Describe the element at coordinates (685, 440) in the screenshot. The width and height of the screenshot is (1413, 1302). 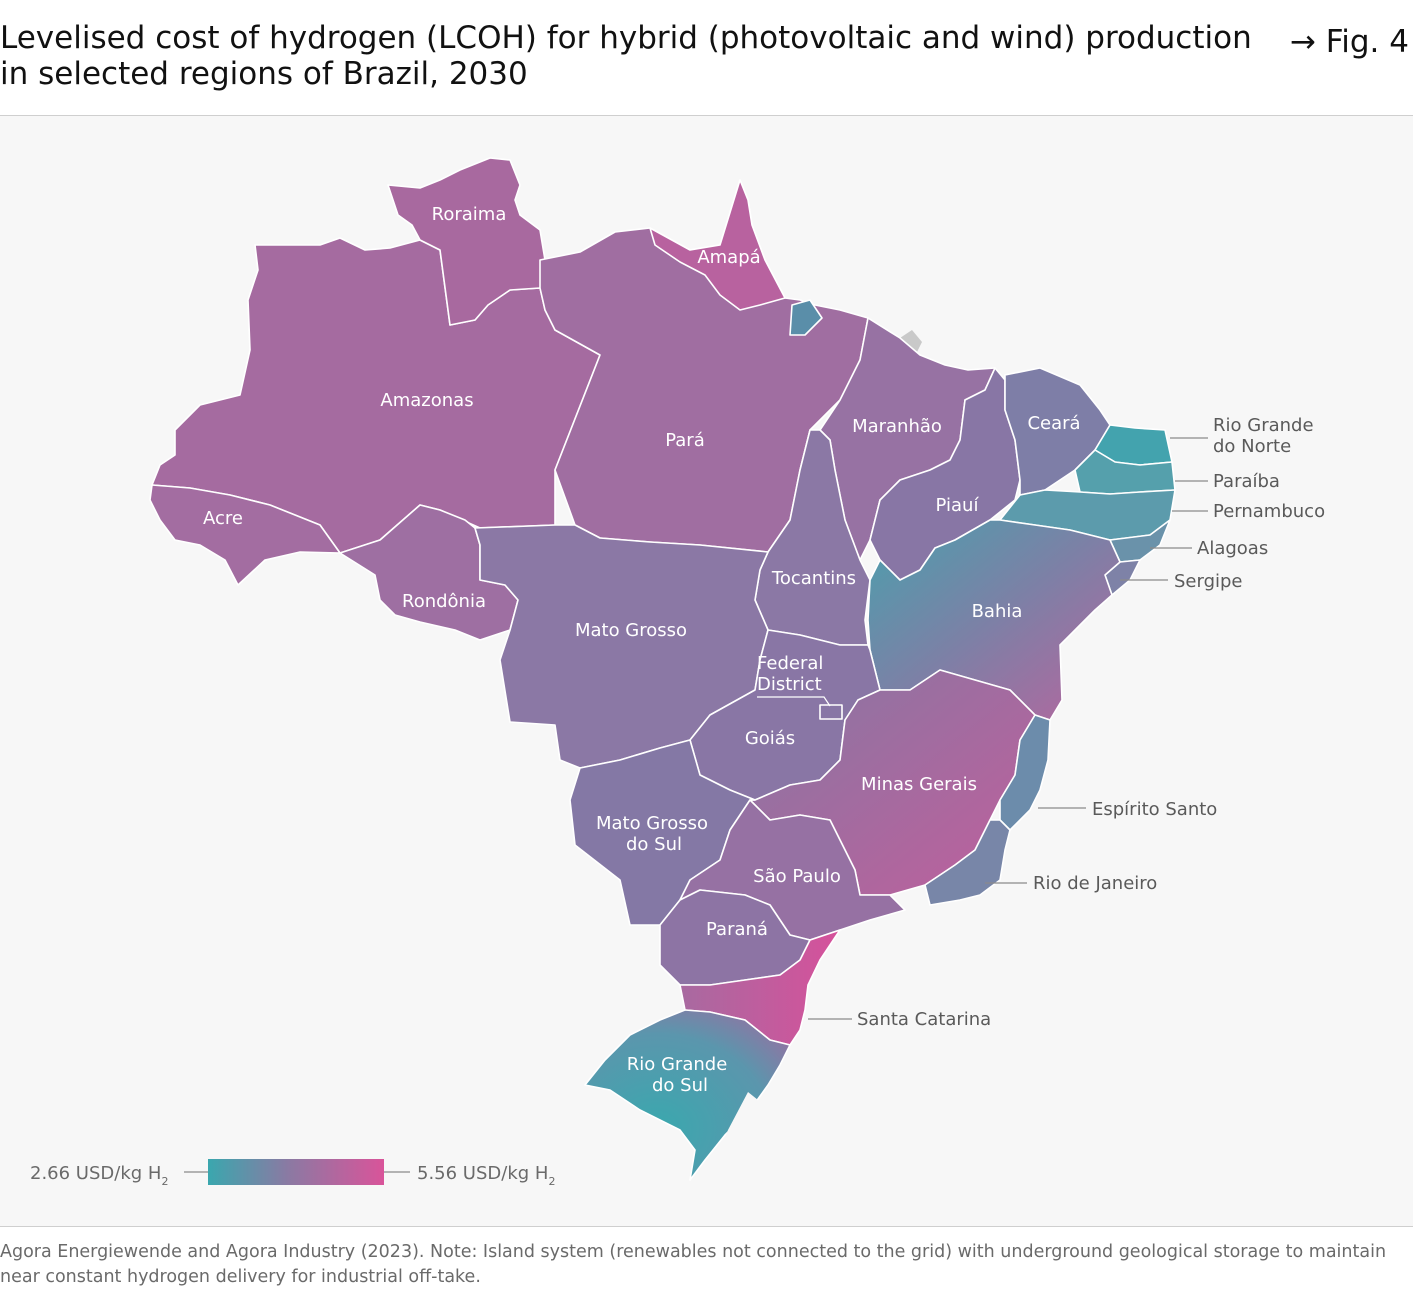
I see `label-para: Pará` at that location.